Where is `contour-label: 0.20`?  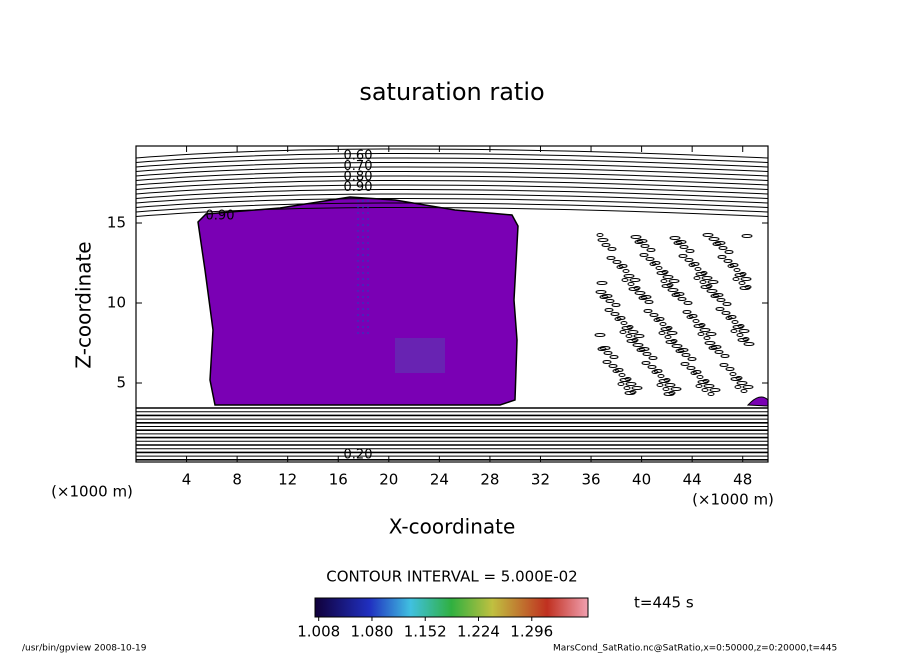
contour-label: 0.20 is located at coordinates (358, 455).